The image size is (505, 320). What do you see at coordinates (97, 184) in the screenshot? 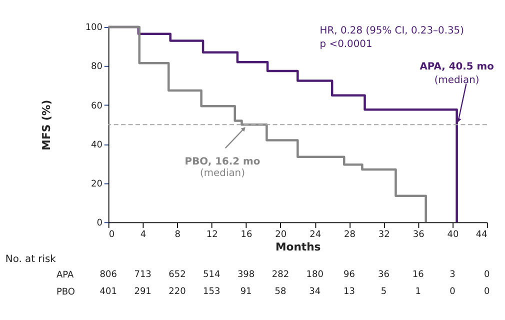
I see `y-tick-label: 20` at bounding box center [97, 184].